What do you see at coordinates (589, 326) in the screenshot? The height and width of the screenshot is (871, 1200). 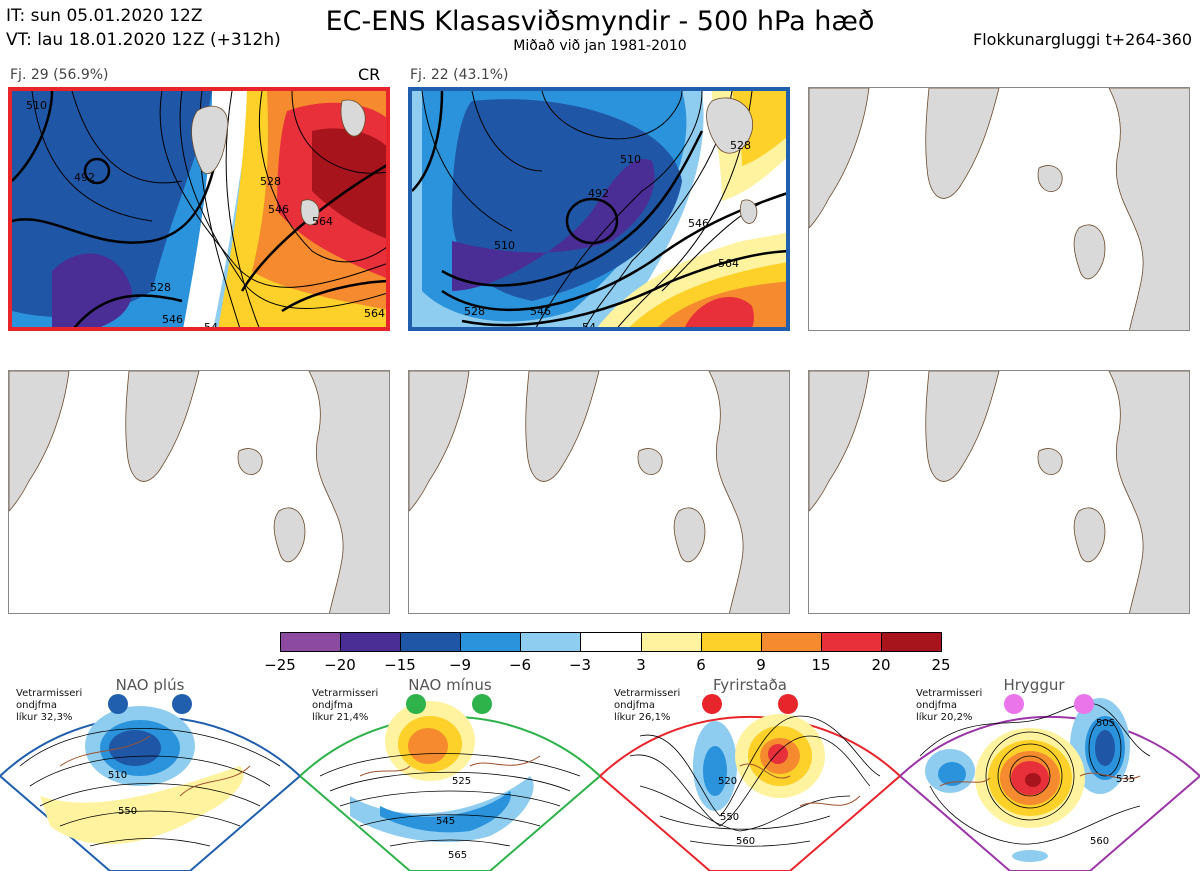 I see `cluster-2-contour-label: 54` at bounding box center [589, 326].